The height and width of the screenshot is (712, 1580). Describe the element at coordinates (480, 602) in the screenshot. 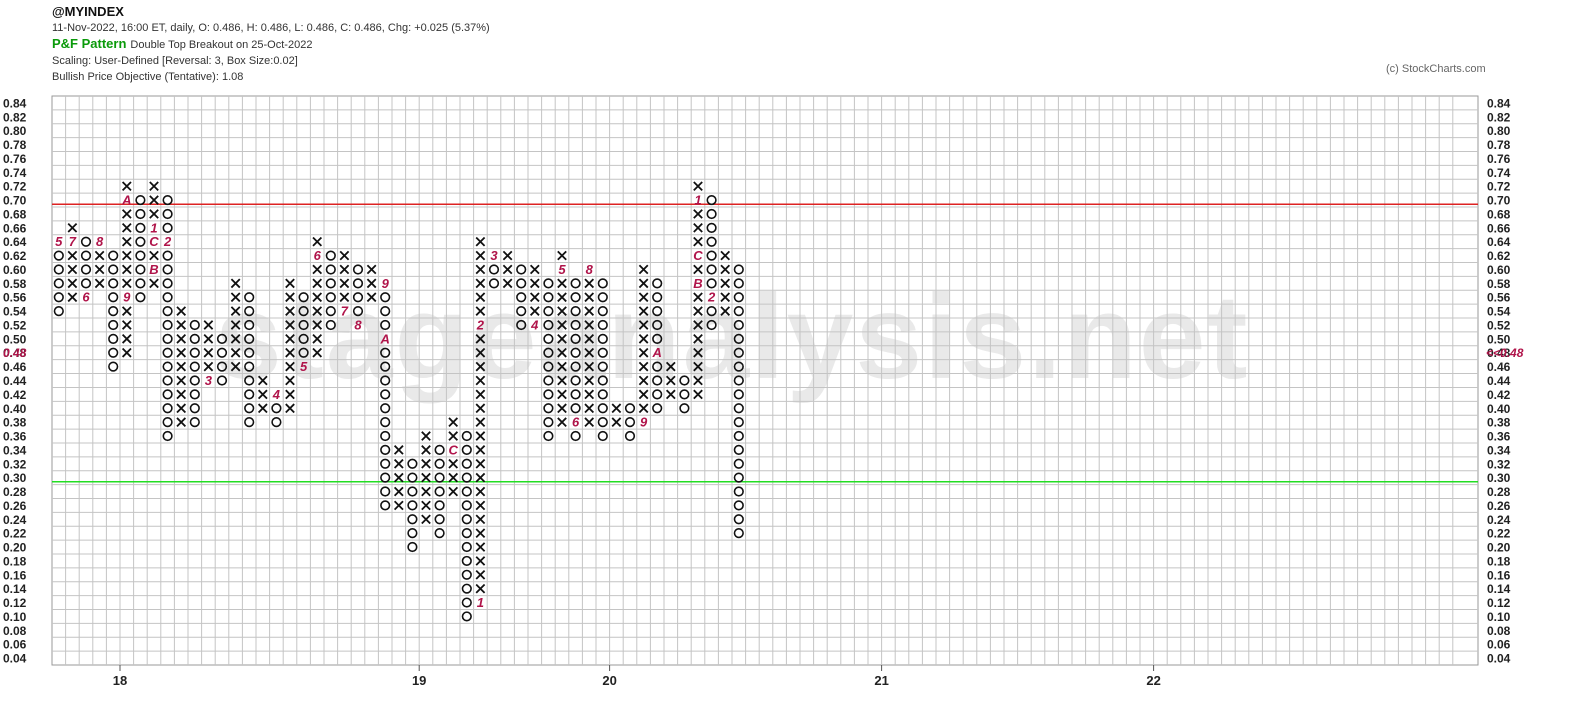

I see `month-marker: 1` at that location.